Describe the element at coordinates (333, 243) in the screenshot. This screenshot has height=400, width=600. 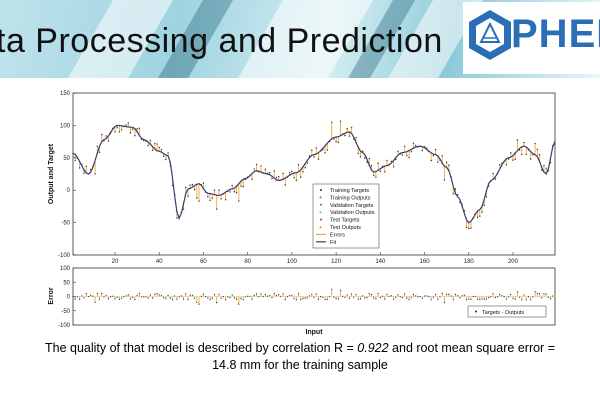
I see `legend-label: Fit` at that location.